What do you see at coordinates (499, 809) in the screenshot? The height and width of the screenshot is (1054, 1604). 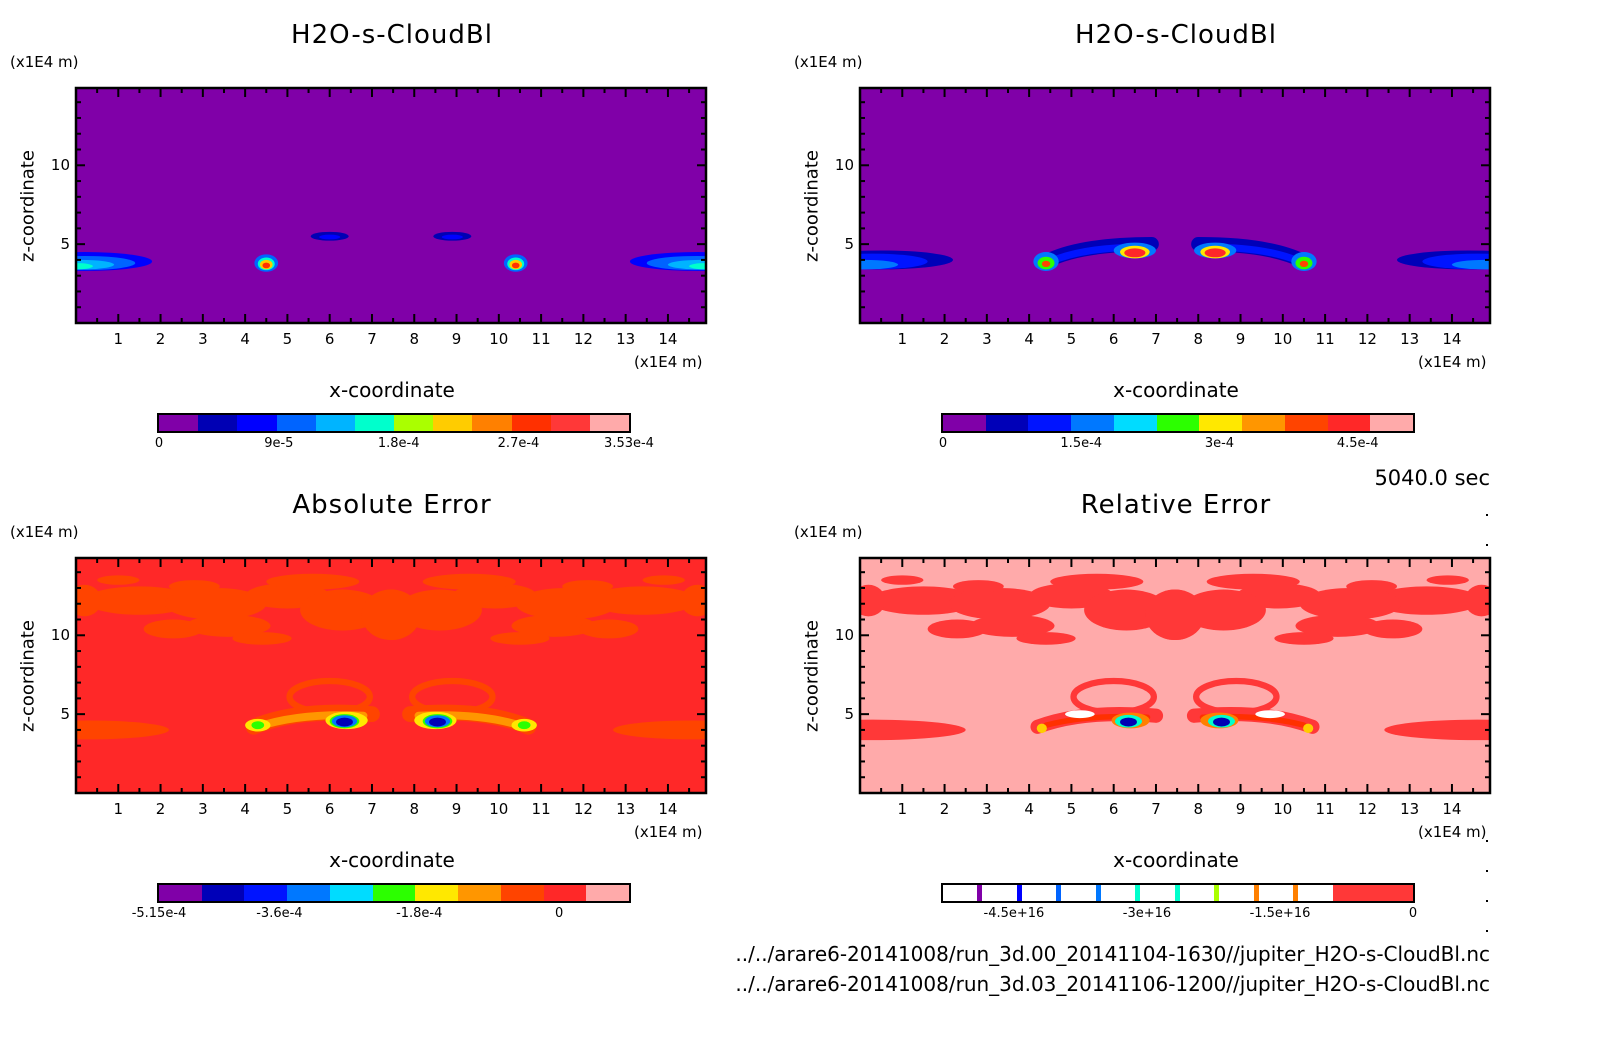 I see `x-tick-label: 10` at bounding box center [499, 809].